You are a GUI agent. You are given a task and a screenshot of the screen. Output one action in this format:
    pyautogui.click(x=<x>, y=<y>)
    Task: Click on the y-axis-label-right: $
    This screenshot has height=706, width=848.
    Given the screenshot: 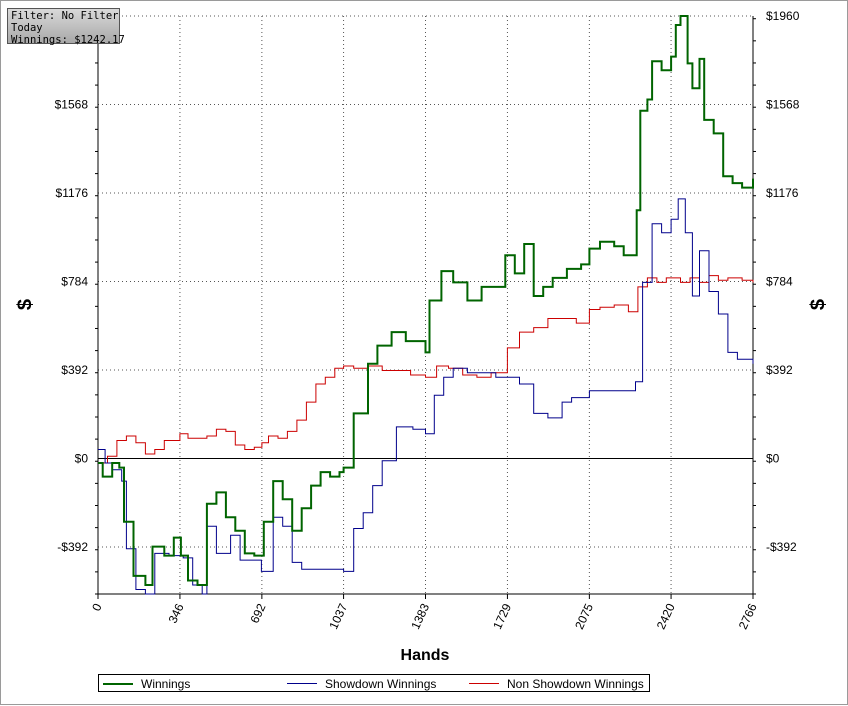 What is the action you would take?
    pyautogui.click(x=818, y=304)
    